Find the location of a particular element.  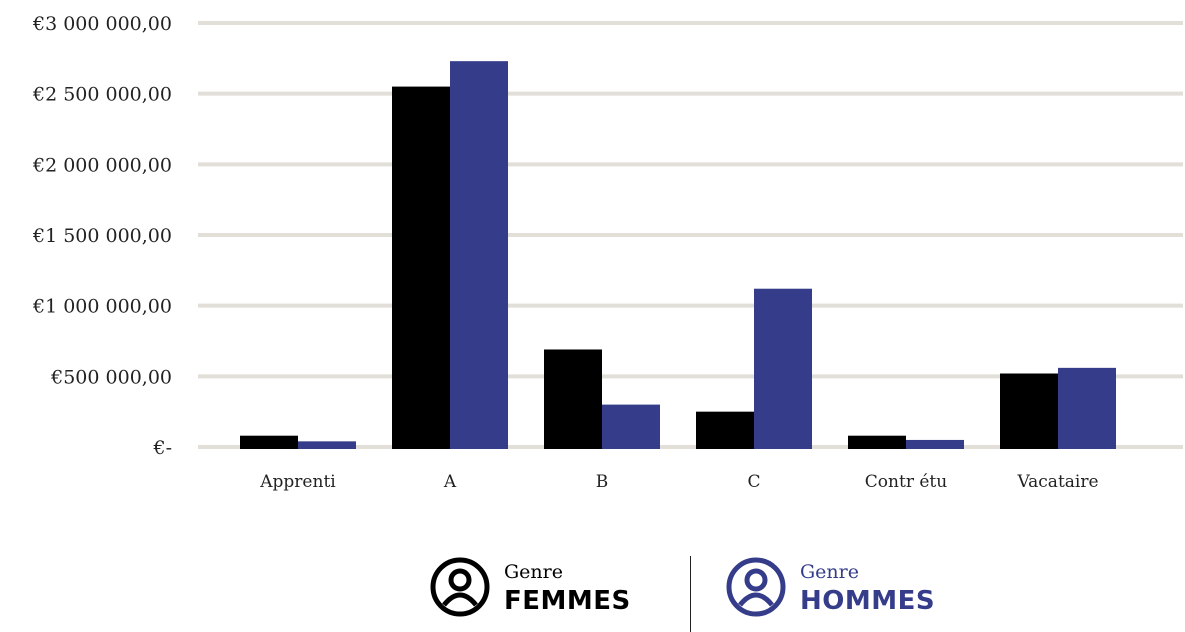

x-axis: Apprenti A B C Contr étu Vacataire is located at coordinates (678, 482).